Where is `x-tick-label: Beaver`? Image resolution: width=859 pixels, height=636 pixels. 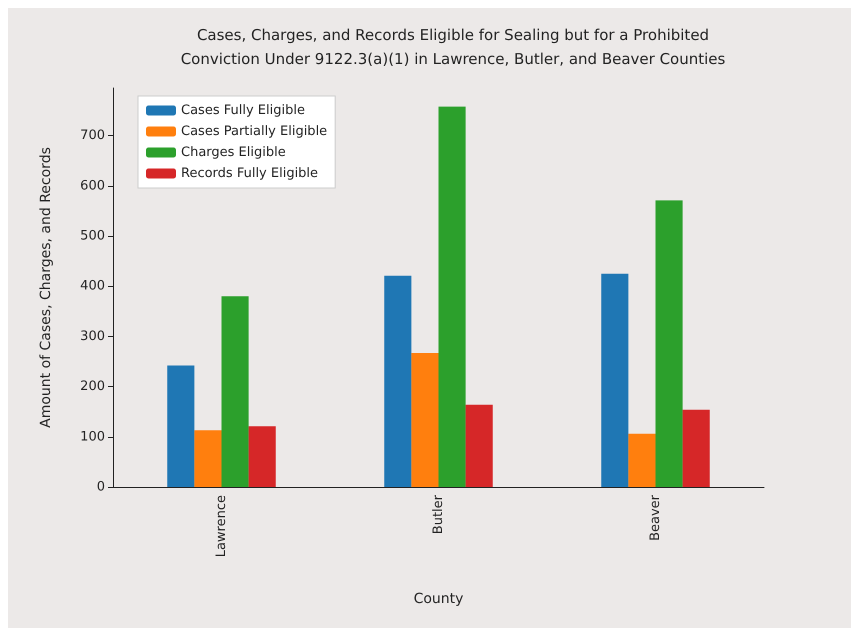 x-tick-label: Beaver is located at coordinates (655, 517).